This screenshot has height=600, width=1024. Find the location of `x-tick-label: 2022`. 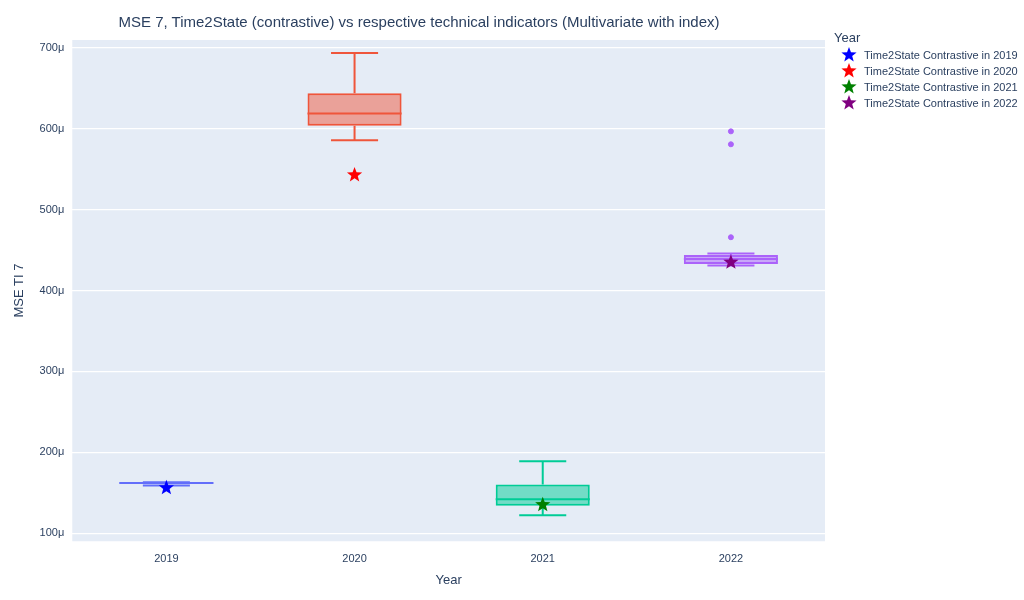

x-tick-label: 2022 is located at coordinates (731, 557).